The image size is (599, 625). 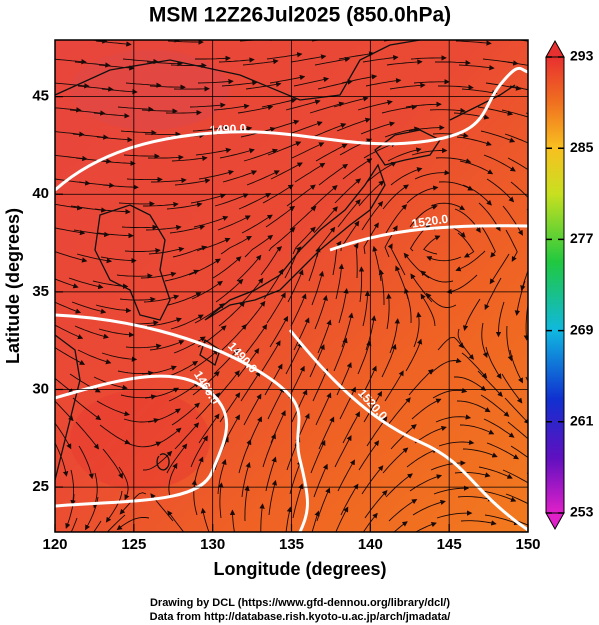 What do you see at coordinates (228, 129) in the screenshot?
I see `contour-label: 1490.0` at bounding box center [228, 129].